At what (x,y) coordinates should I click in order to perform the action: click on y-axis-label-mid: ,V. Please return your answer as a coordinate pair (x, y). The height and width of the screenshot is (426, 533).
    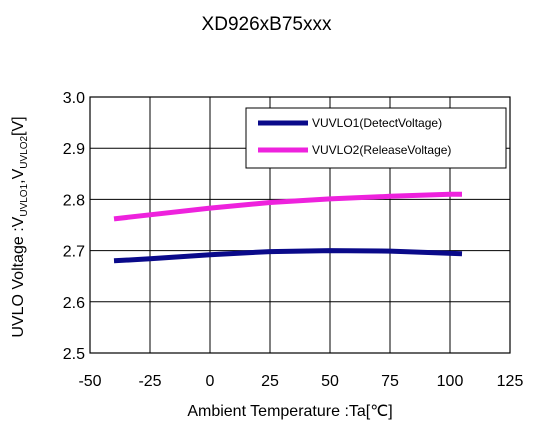
    Looking at the image, I should click on (18, 175).